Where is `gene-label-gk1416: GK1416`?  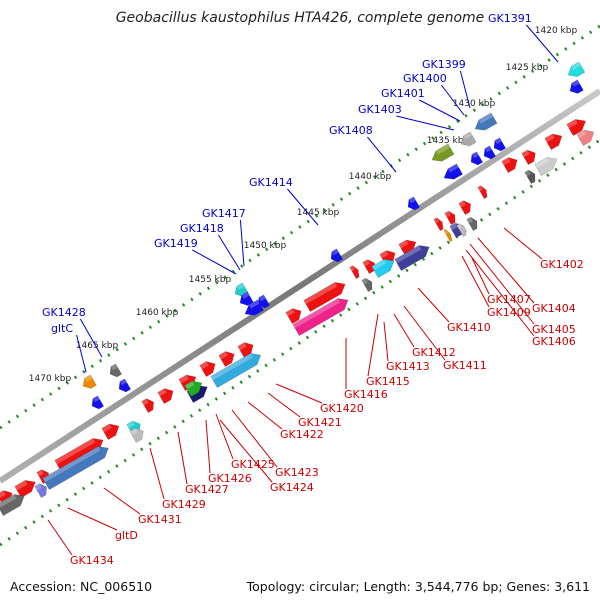 gene-label-gk1416: GK1416 is located at coordinates (366, 394).